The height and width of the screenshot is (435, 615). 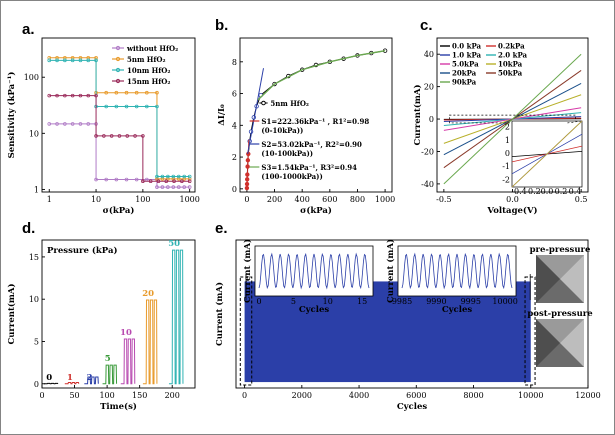 I want to click on panel-c-ytick-label: 20, so click(x=429, y=87).